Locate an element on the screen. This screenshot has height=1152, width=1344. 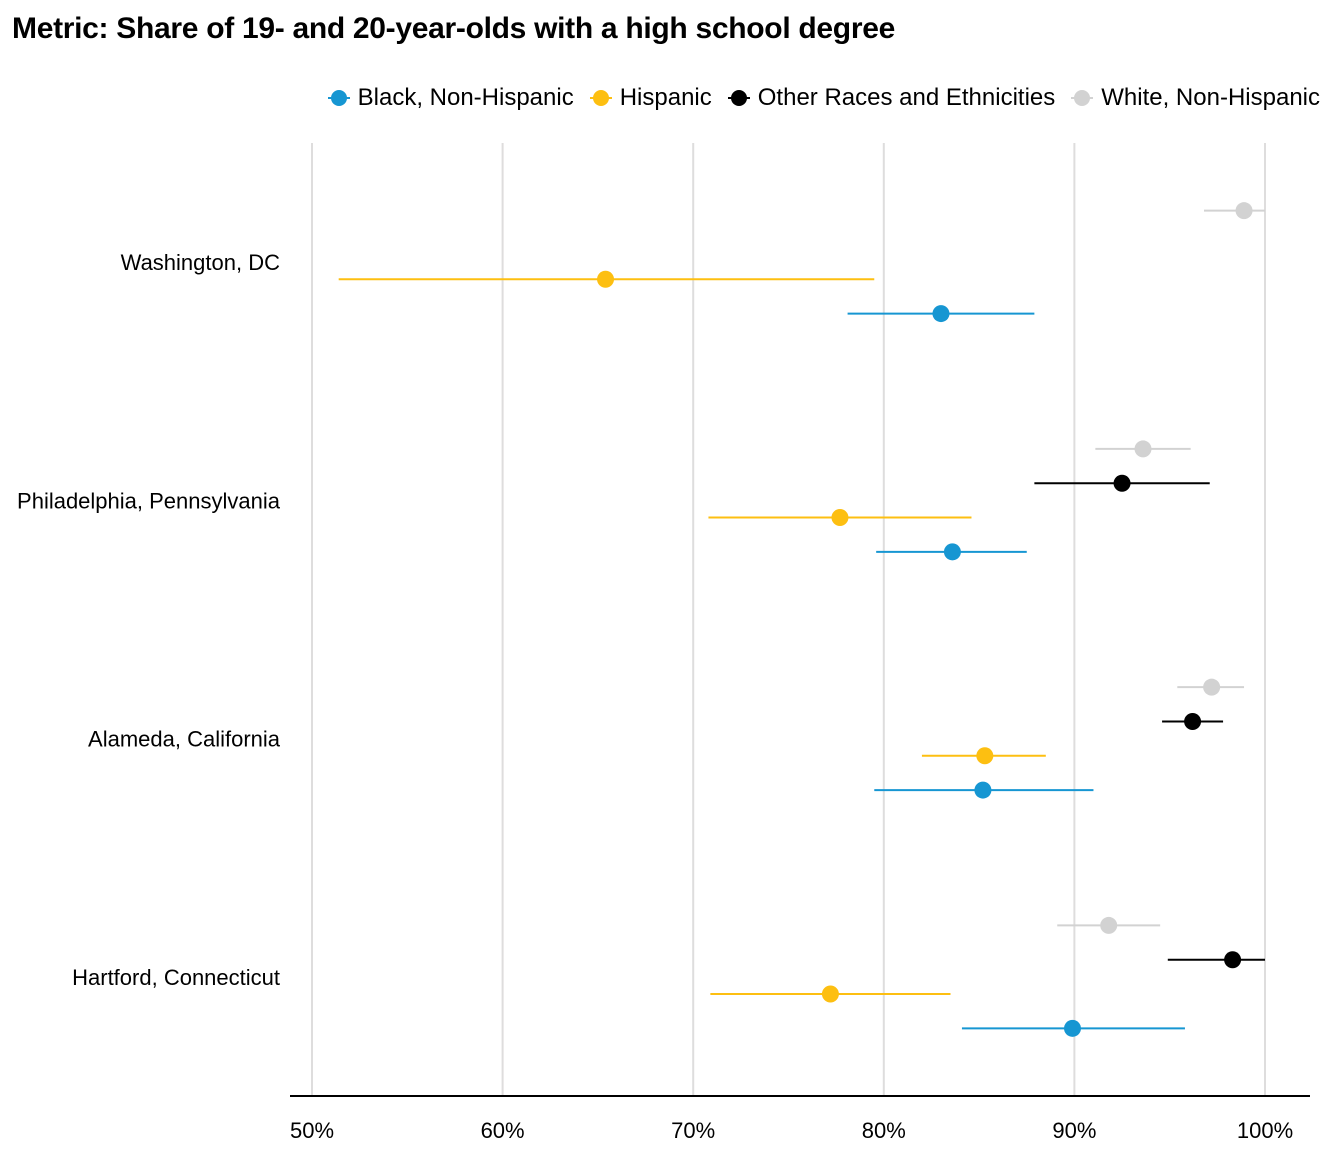
category-label: Philadelphia, Pennsylvania is located at coordinates (149, 500).